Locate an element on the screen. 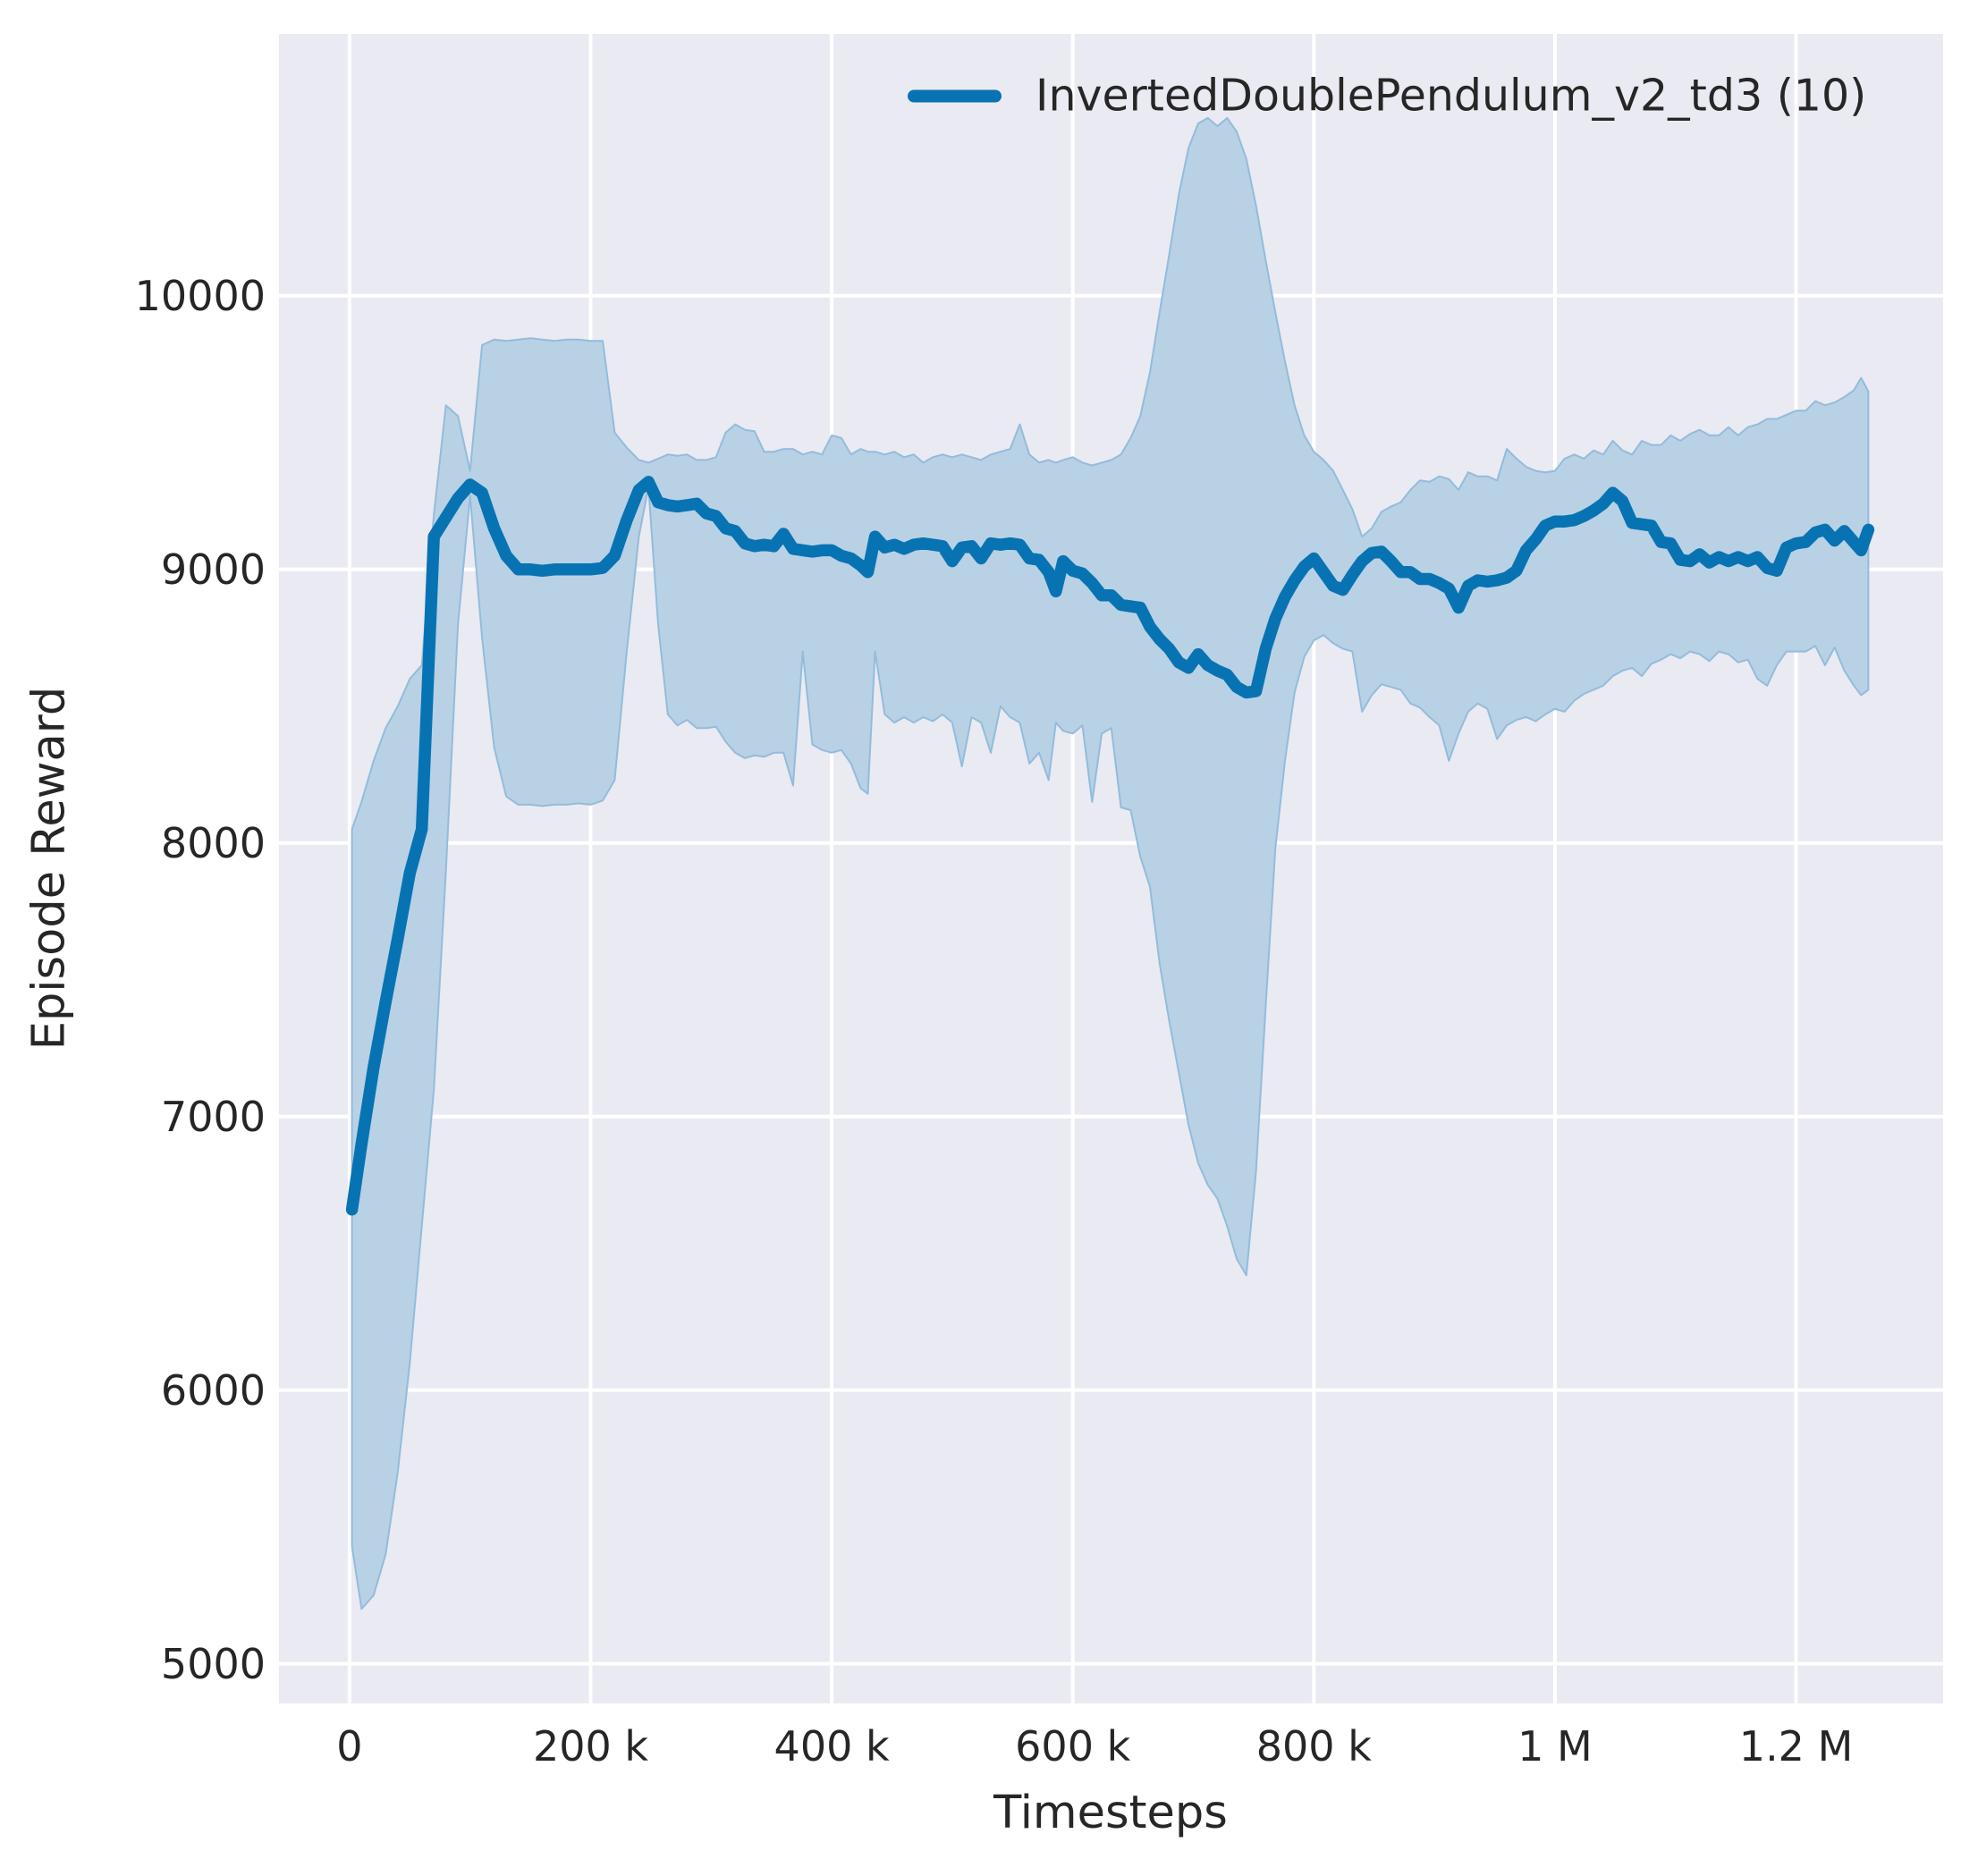 Image resolution: width=1978 pixels, height=1876 pixels. legend-label: InvertedDoublePendulum_v2_td3 (10) is located at coordinates (1451, 96).